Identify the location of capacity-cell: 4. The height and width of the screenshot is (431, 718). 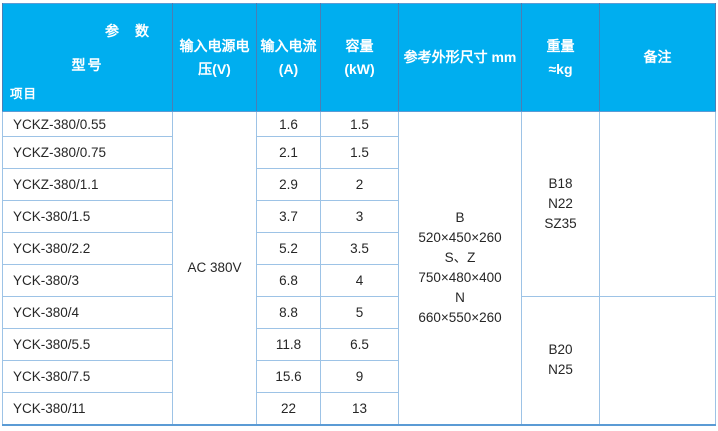
(359, 280).